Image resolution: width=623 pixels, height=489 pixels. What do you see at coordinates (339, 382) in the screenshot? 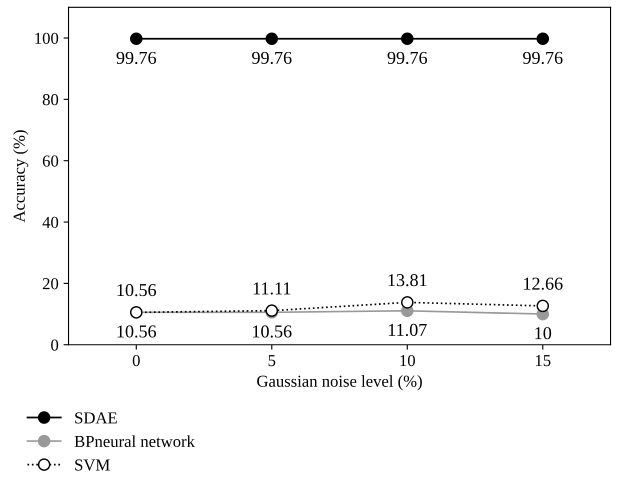
I see `x-axis-title: Gaussian noise level (%)` at bounding box center [339, 382].